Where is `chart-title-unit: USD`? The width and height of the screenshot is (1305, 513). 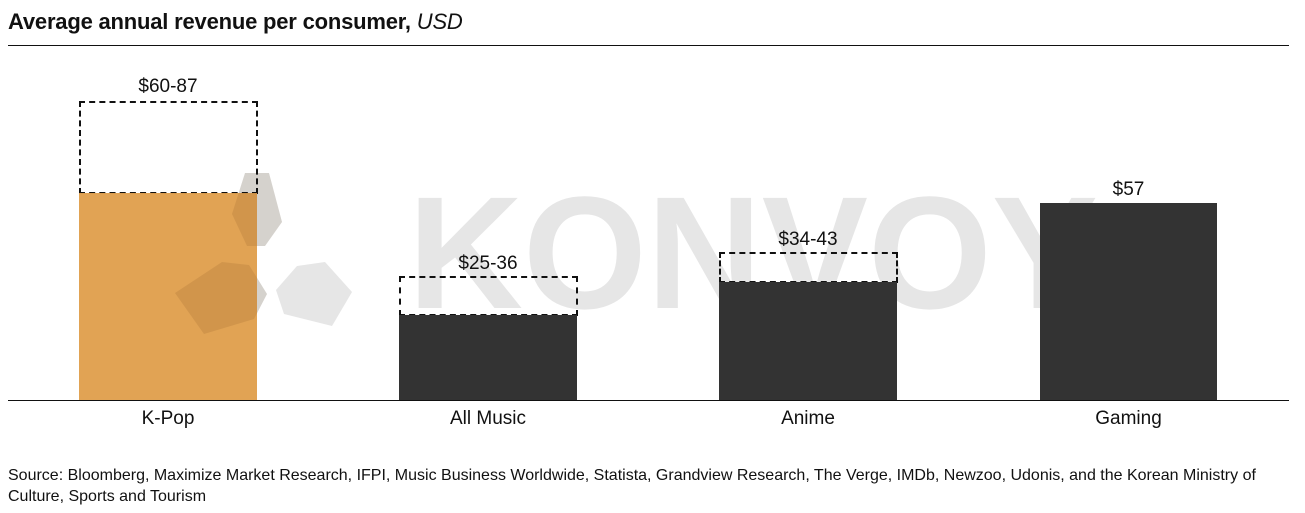
chart-title-unit: USD is located at coordinates (439, 21).